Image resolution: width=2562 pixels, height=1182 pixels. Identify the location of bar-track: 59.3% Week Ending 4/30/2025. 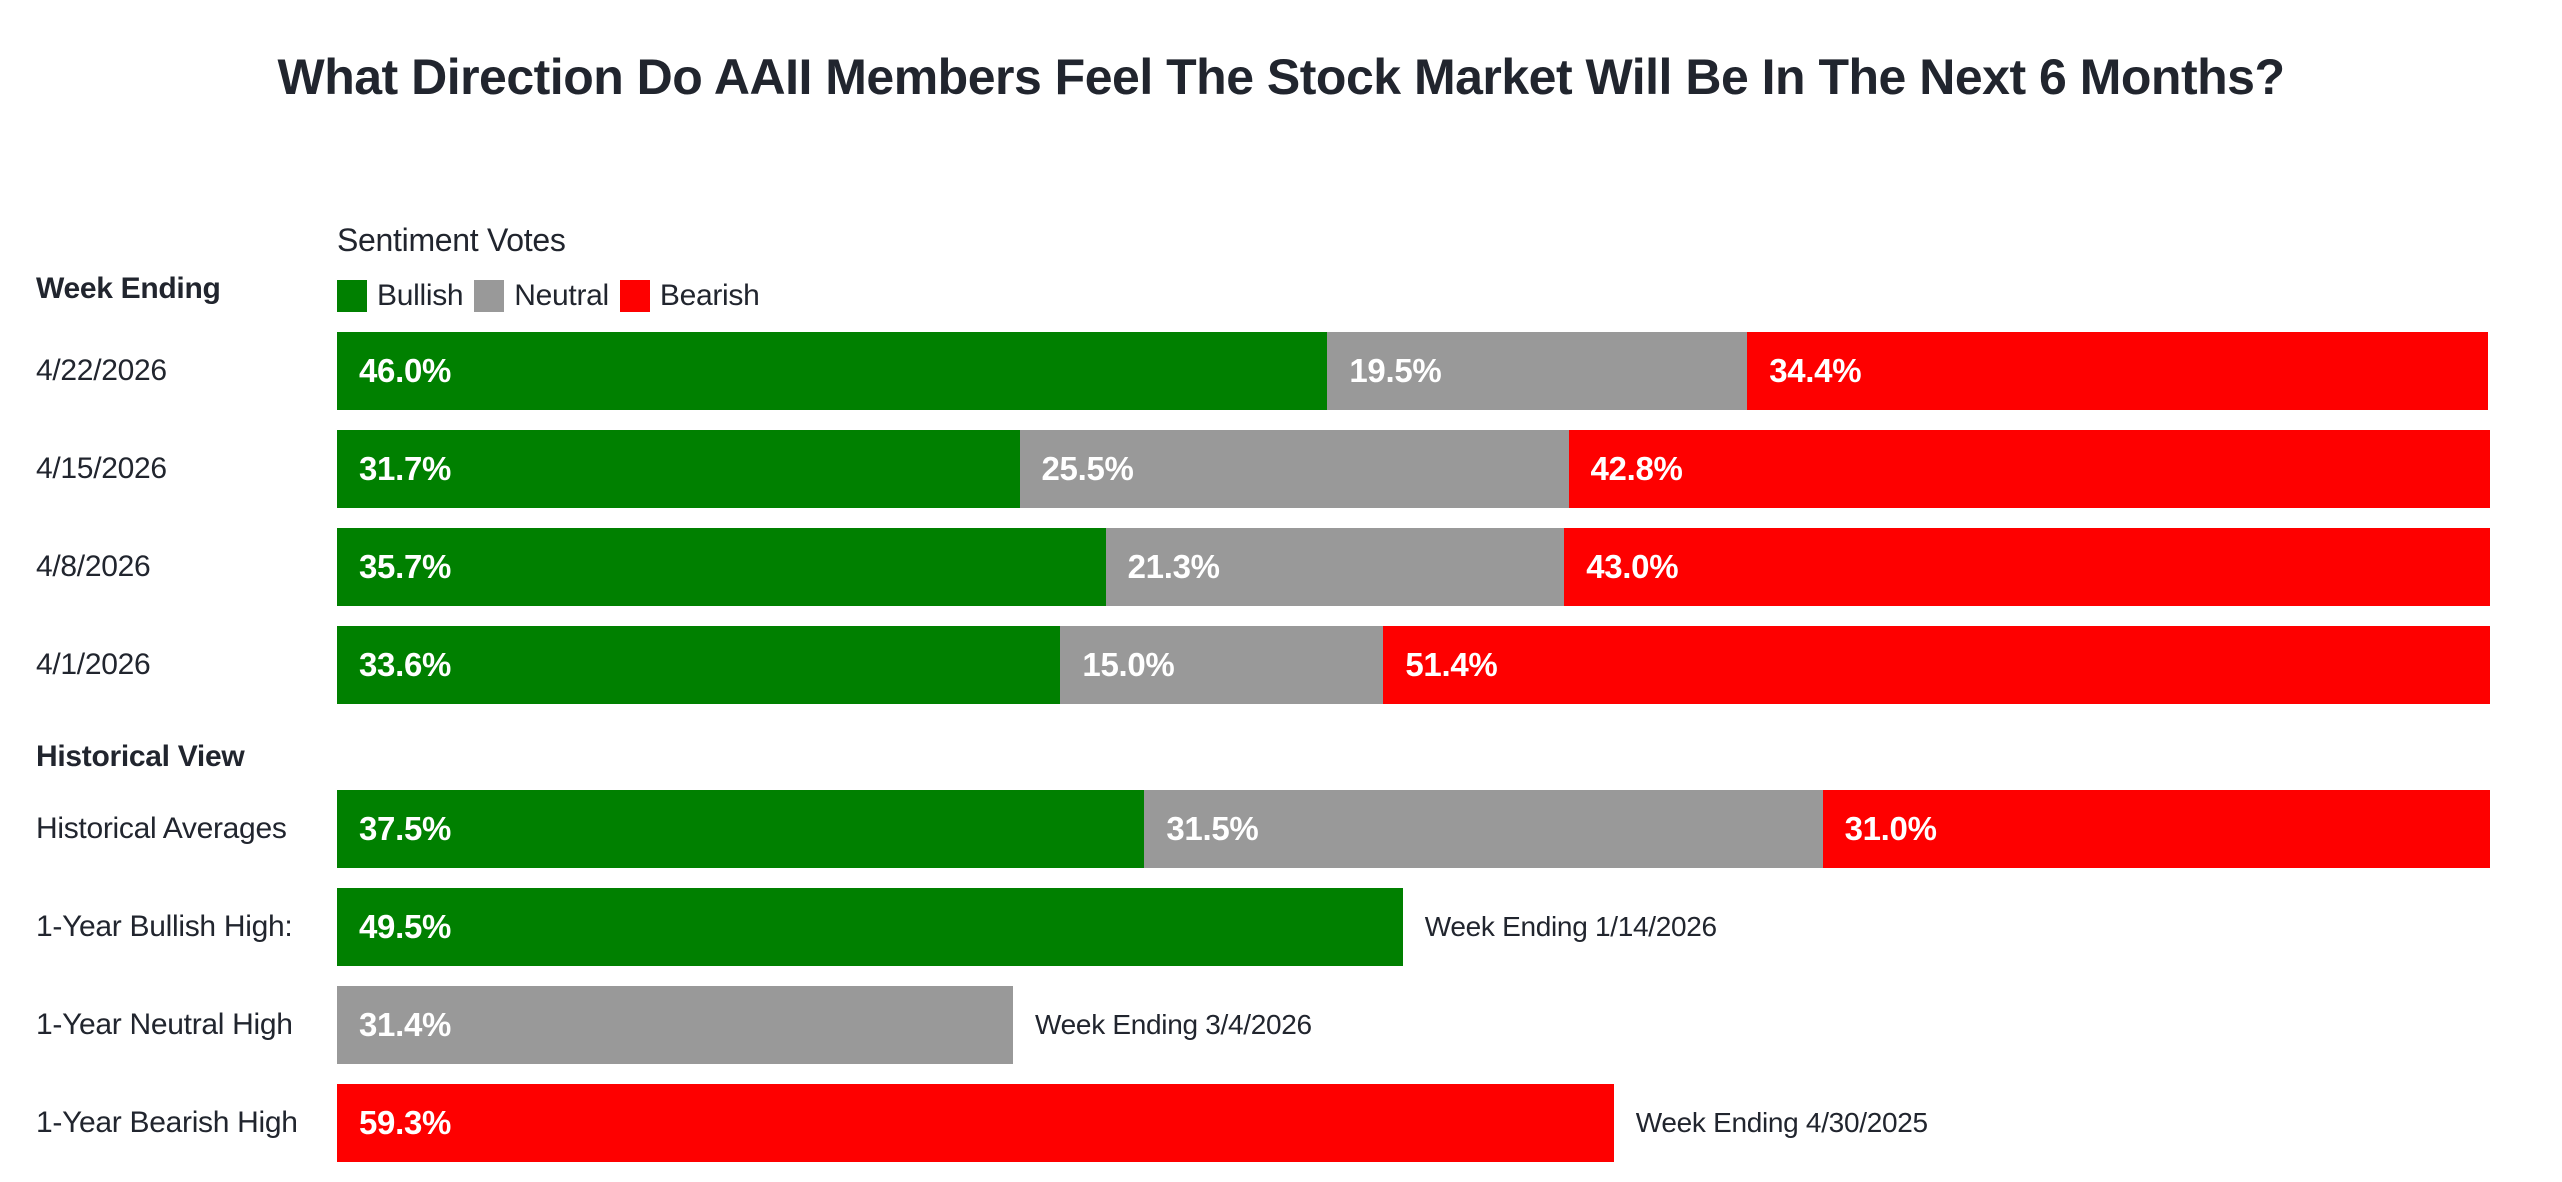
(1413, 1123).